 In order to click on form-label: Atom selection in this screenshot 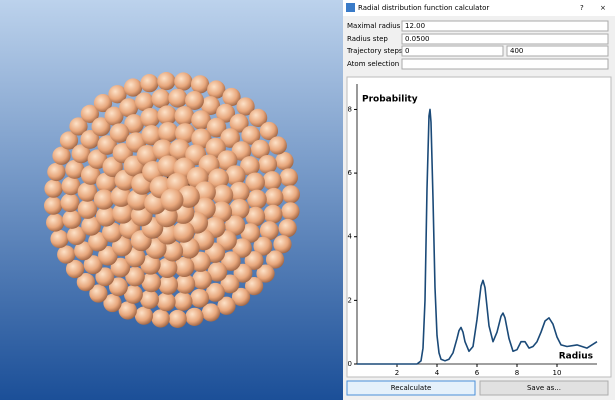, I will do `click(373, 64)`.